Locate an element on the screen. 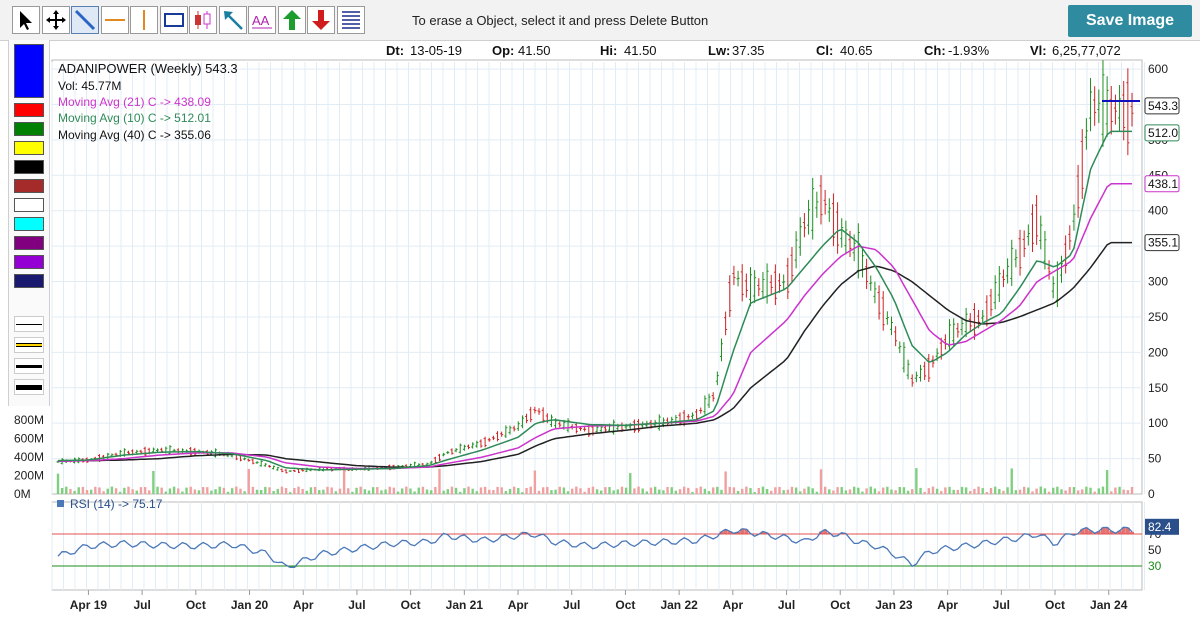 The width and height of the screenshot is (1200, 618). trendline-tool-button is located at coordinates (85, 20).